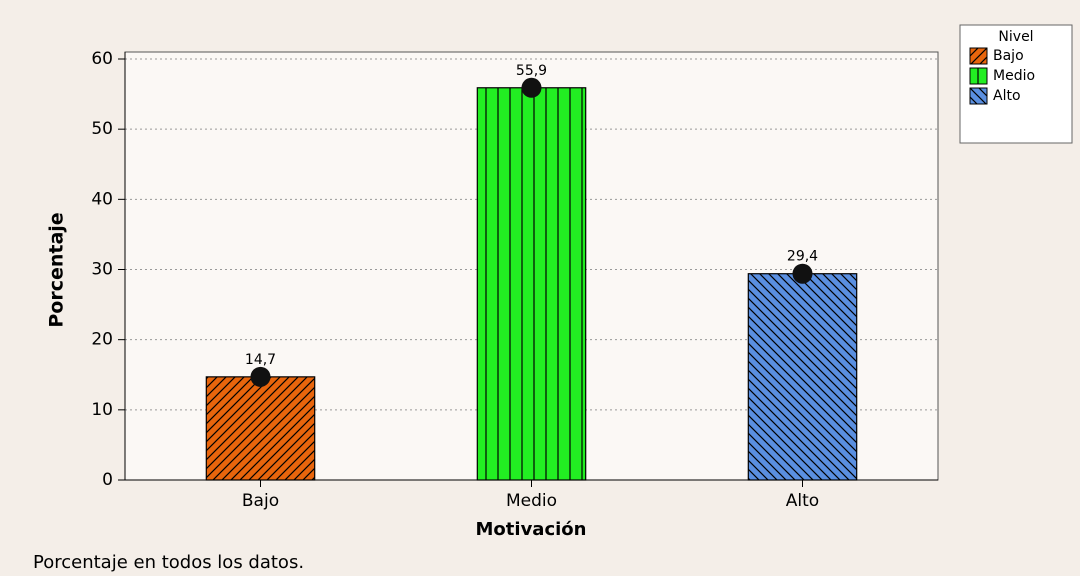  Describe the element at coordinates (260, 360) in the screenshot. I see `value-label: 14,7` at that location.